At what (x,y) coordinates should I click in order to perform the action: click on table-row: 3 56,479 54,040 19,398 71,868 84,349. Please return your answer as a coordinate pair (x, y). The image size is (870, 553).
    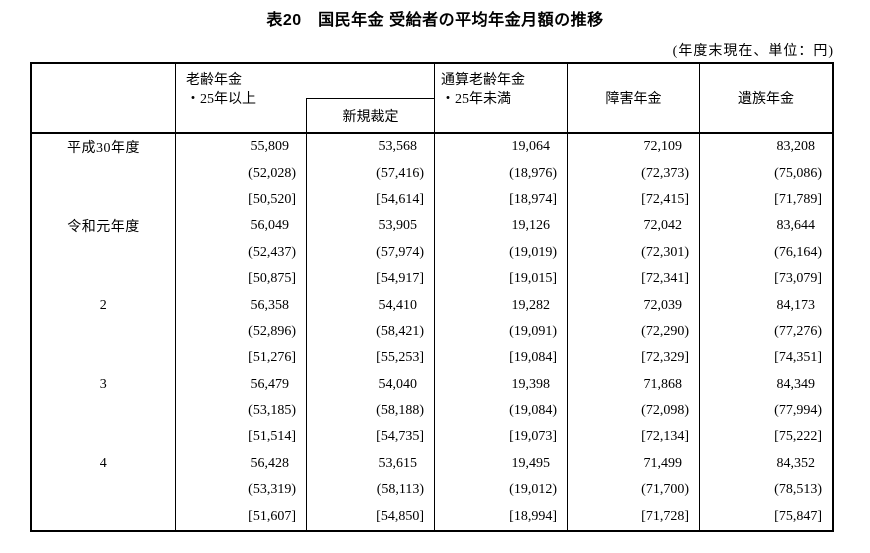
    Looking at the image, I should click on (432, 384).